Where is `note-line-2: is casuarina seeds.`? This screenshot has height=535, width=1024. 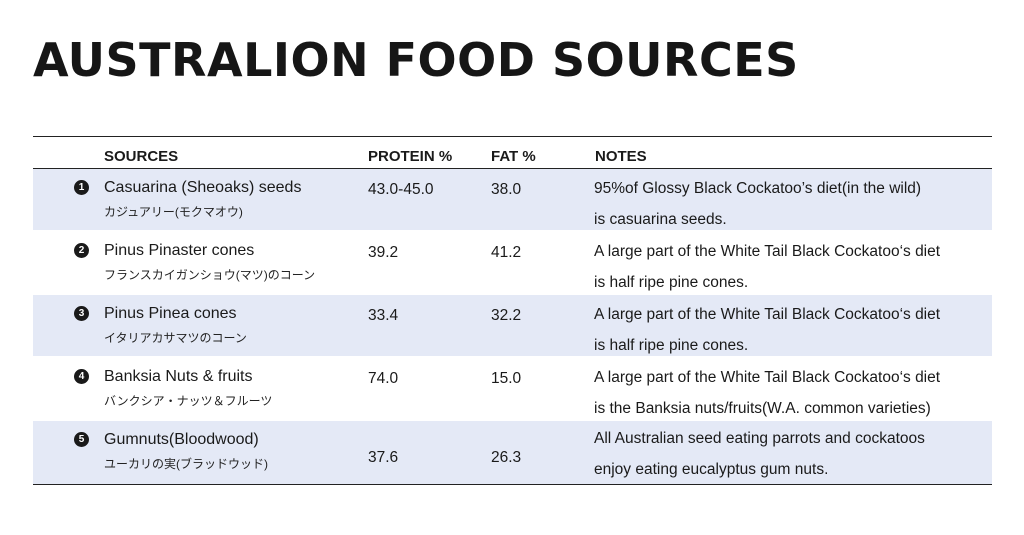
note-line-2: is casuarina seeds. is located at coordinates (660, 219).